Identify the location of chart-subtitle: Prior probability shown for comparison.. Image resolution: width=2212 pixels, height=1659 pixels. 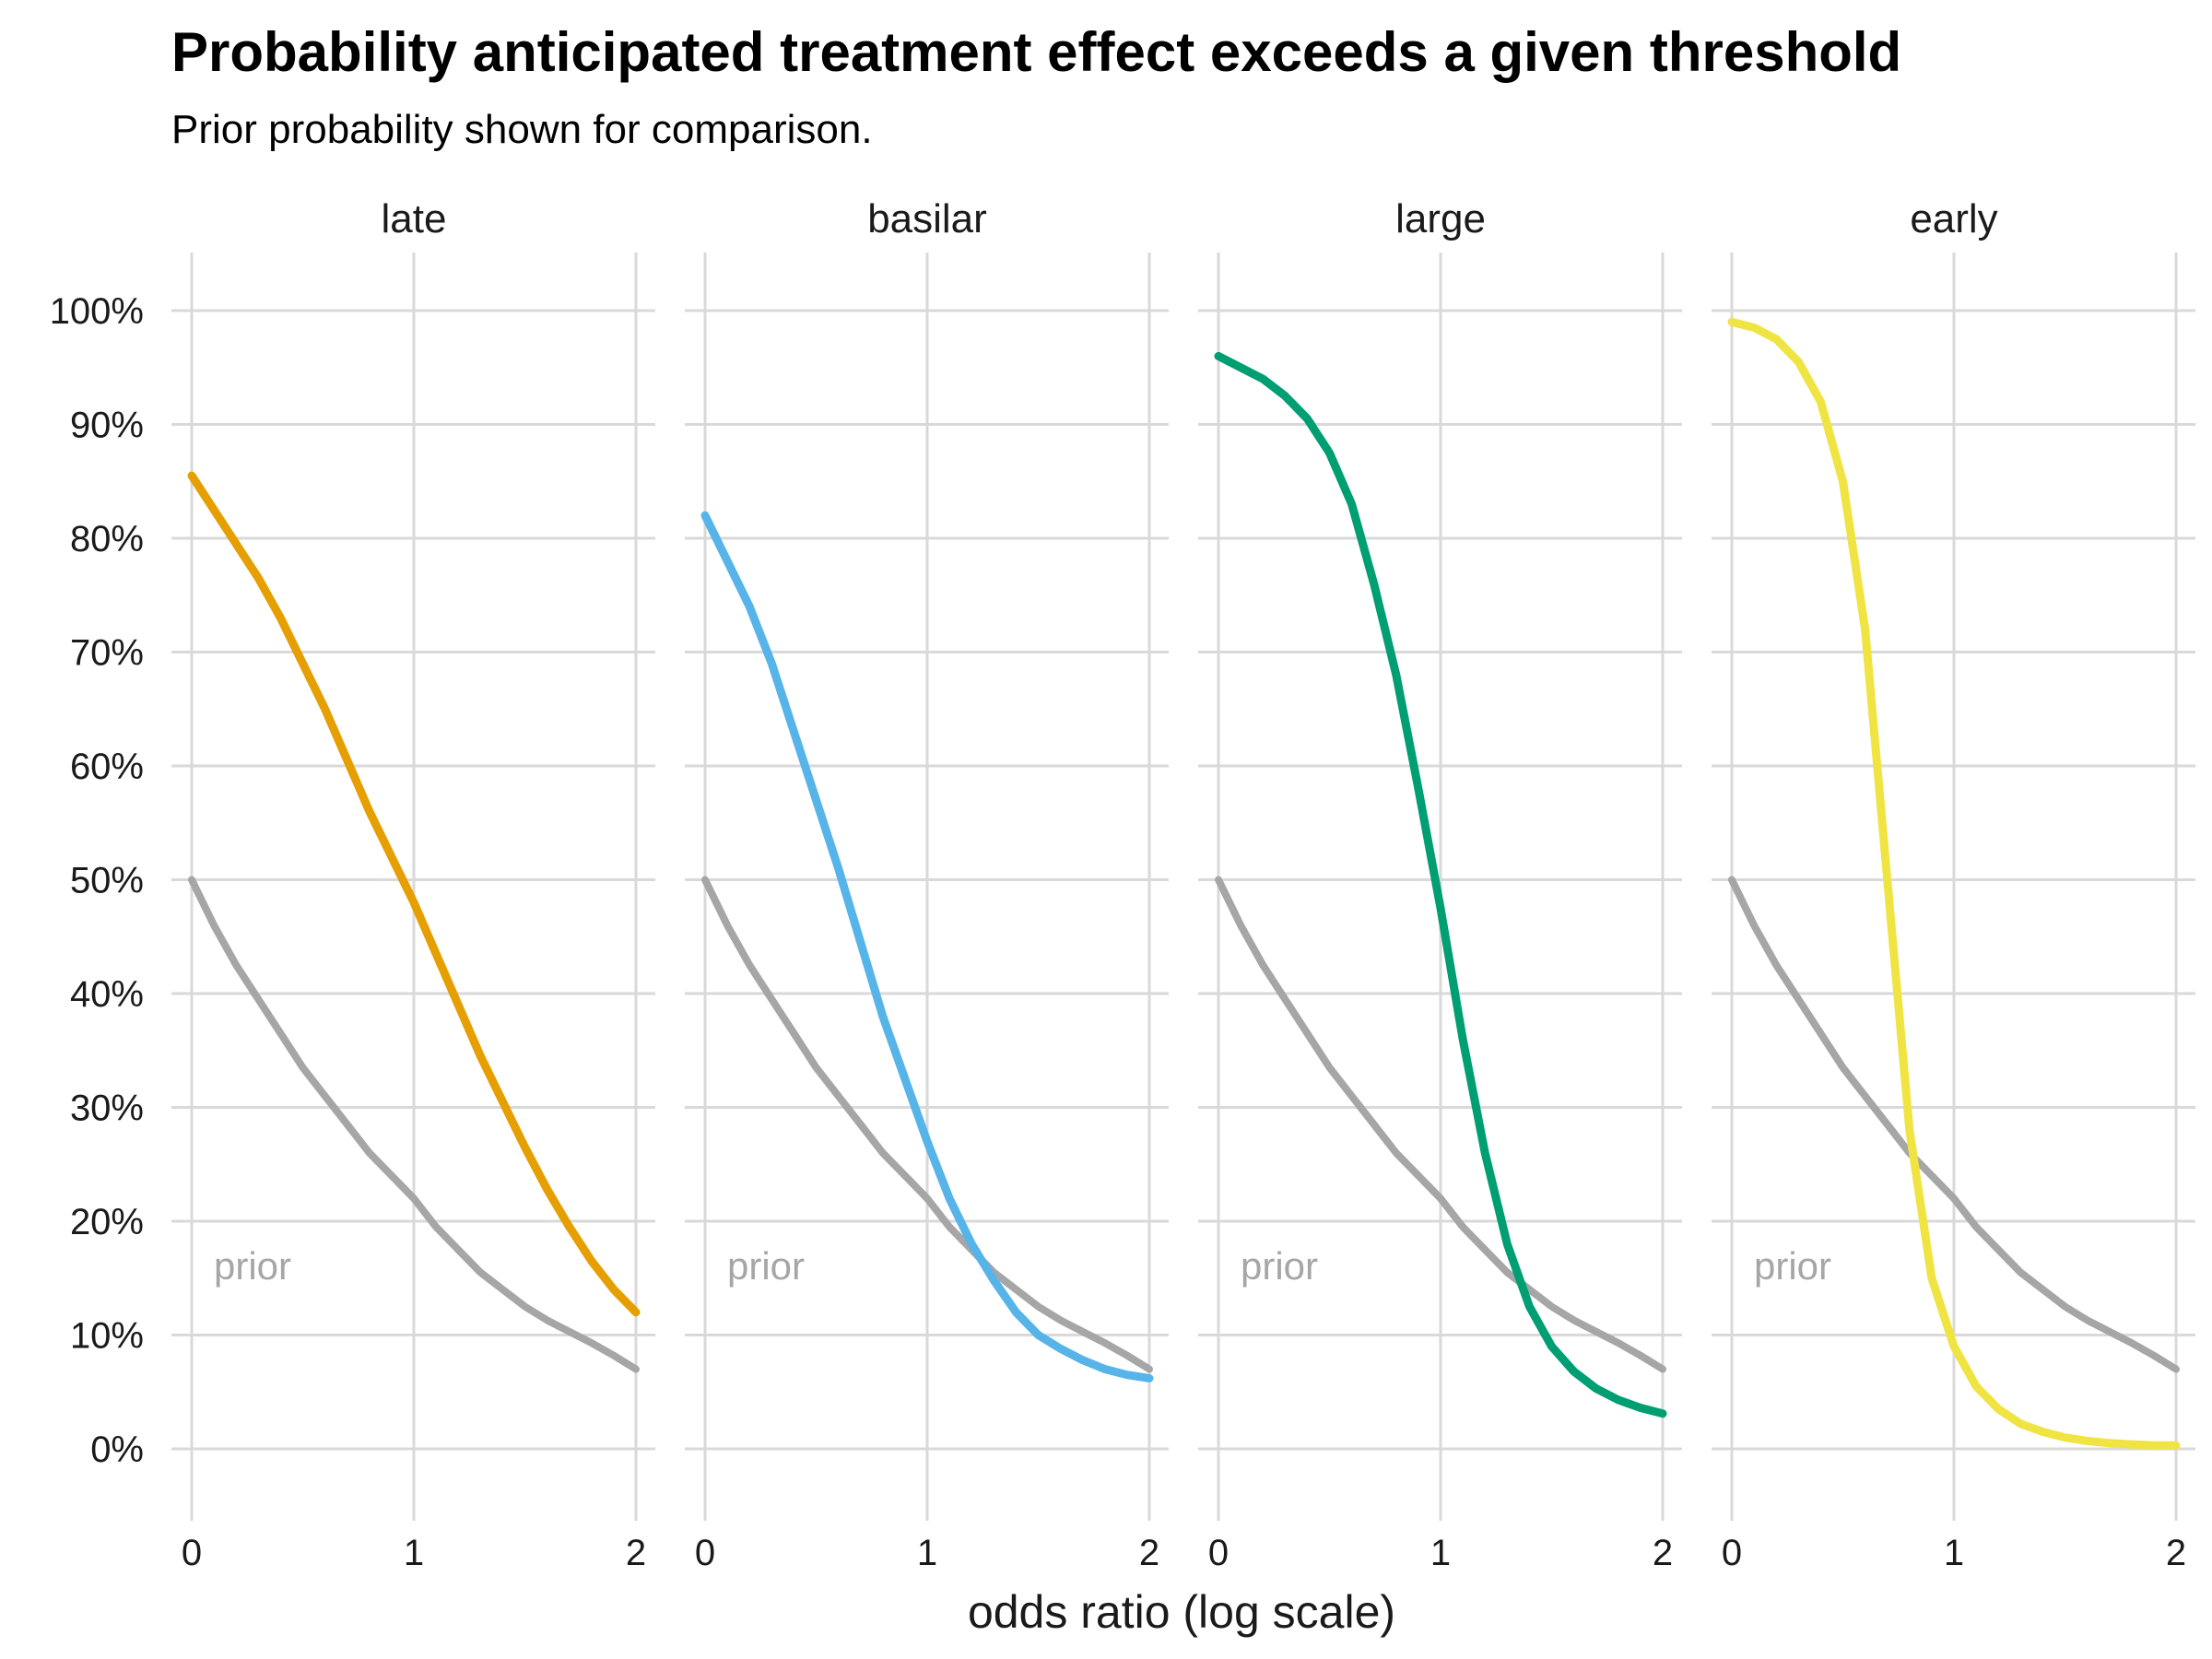
(522, 129).